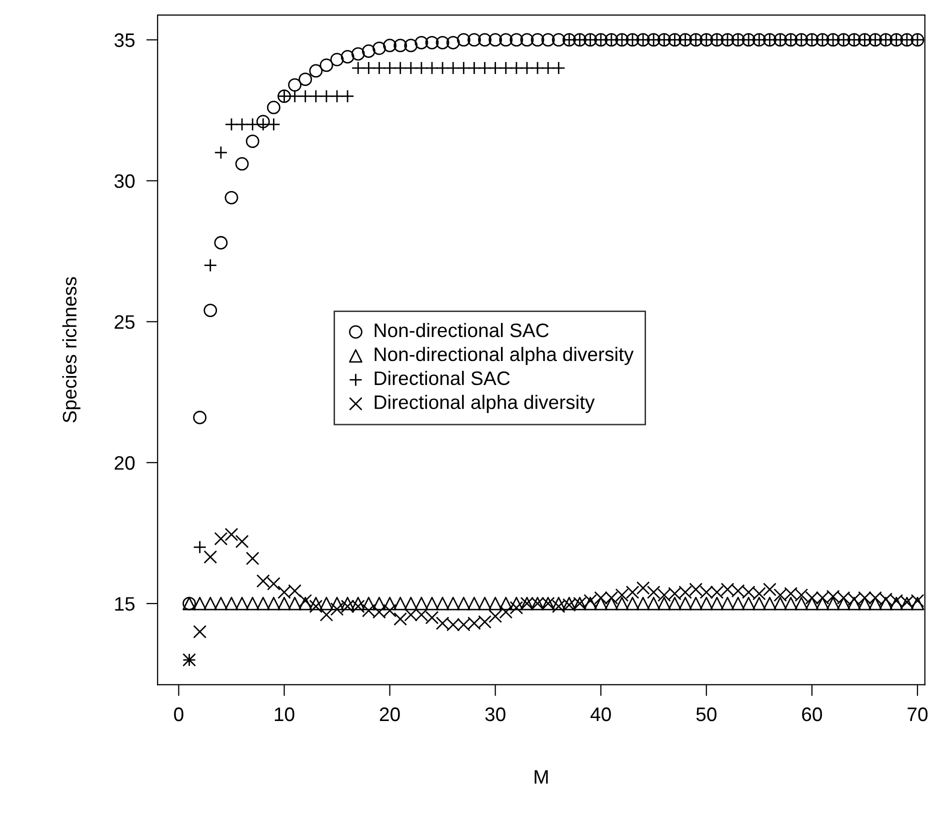  What do you see at coordinates (812, 714) in the screenshot?
I see `x-tick-label: 60` at bounding box center [812, 714].